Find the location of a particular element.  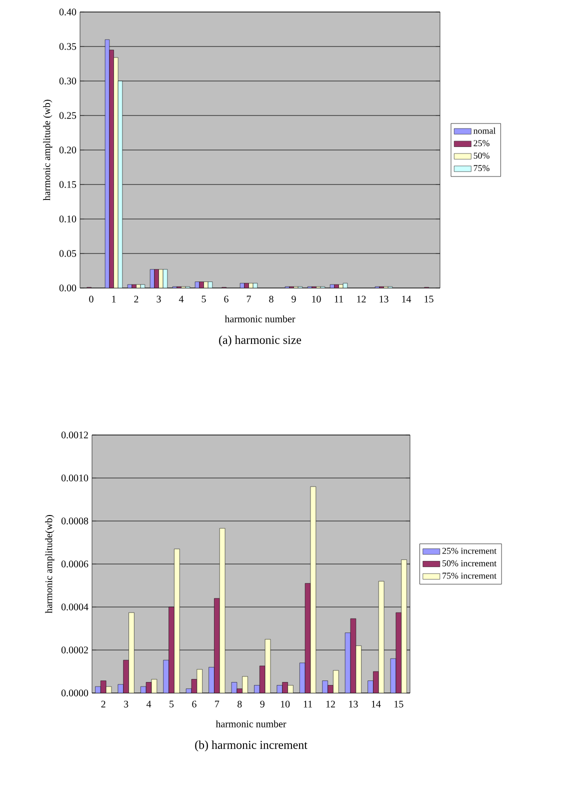

y-tick-label: 0.30 is located at coordinates (67, 81).